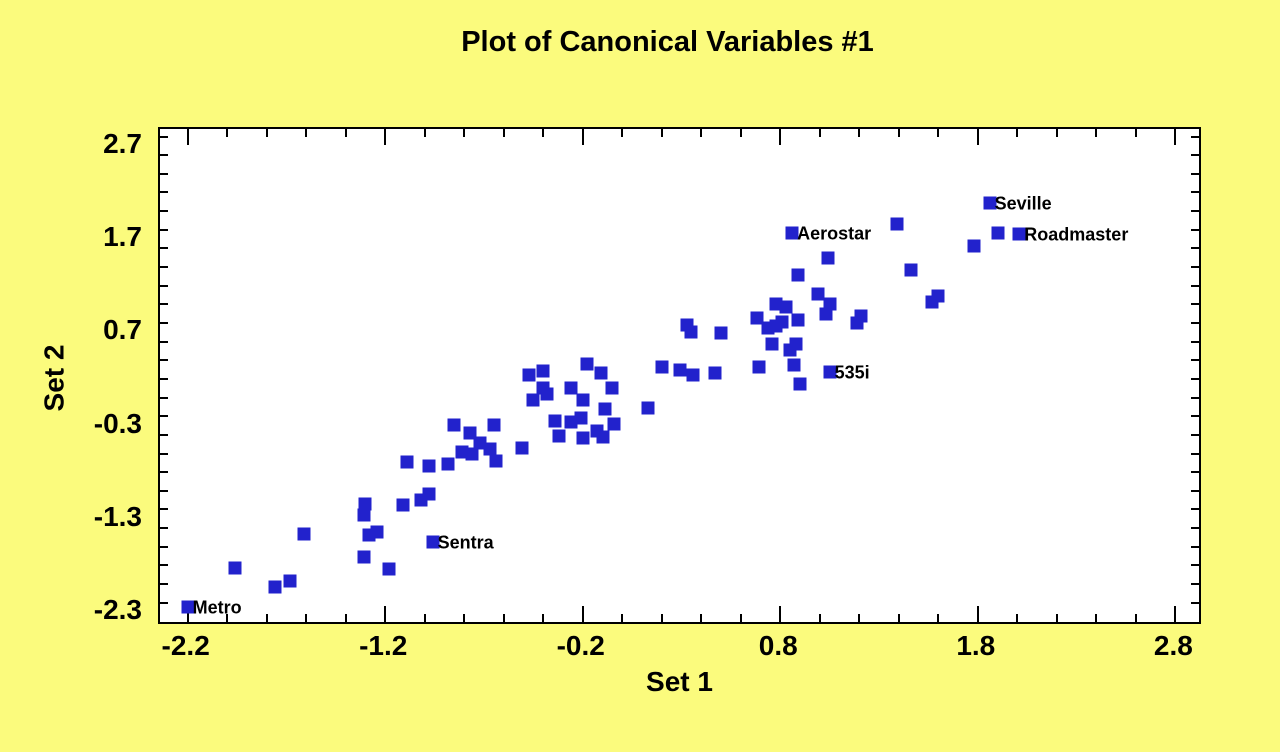  Describe the element at coordinates (465, 542) in the screenshot. I see `point-label-sentra: Sentra` at that location.